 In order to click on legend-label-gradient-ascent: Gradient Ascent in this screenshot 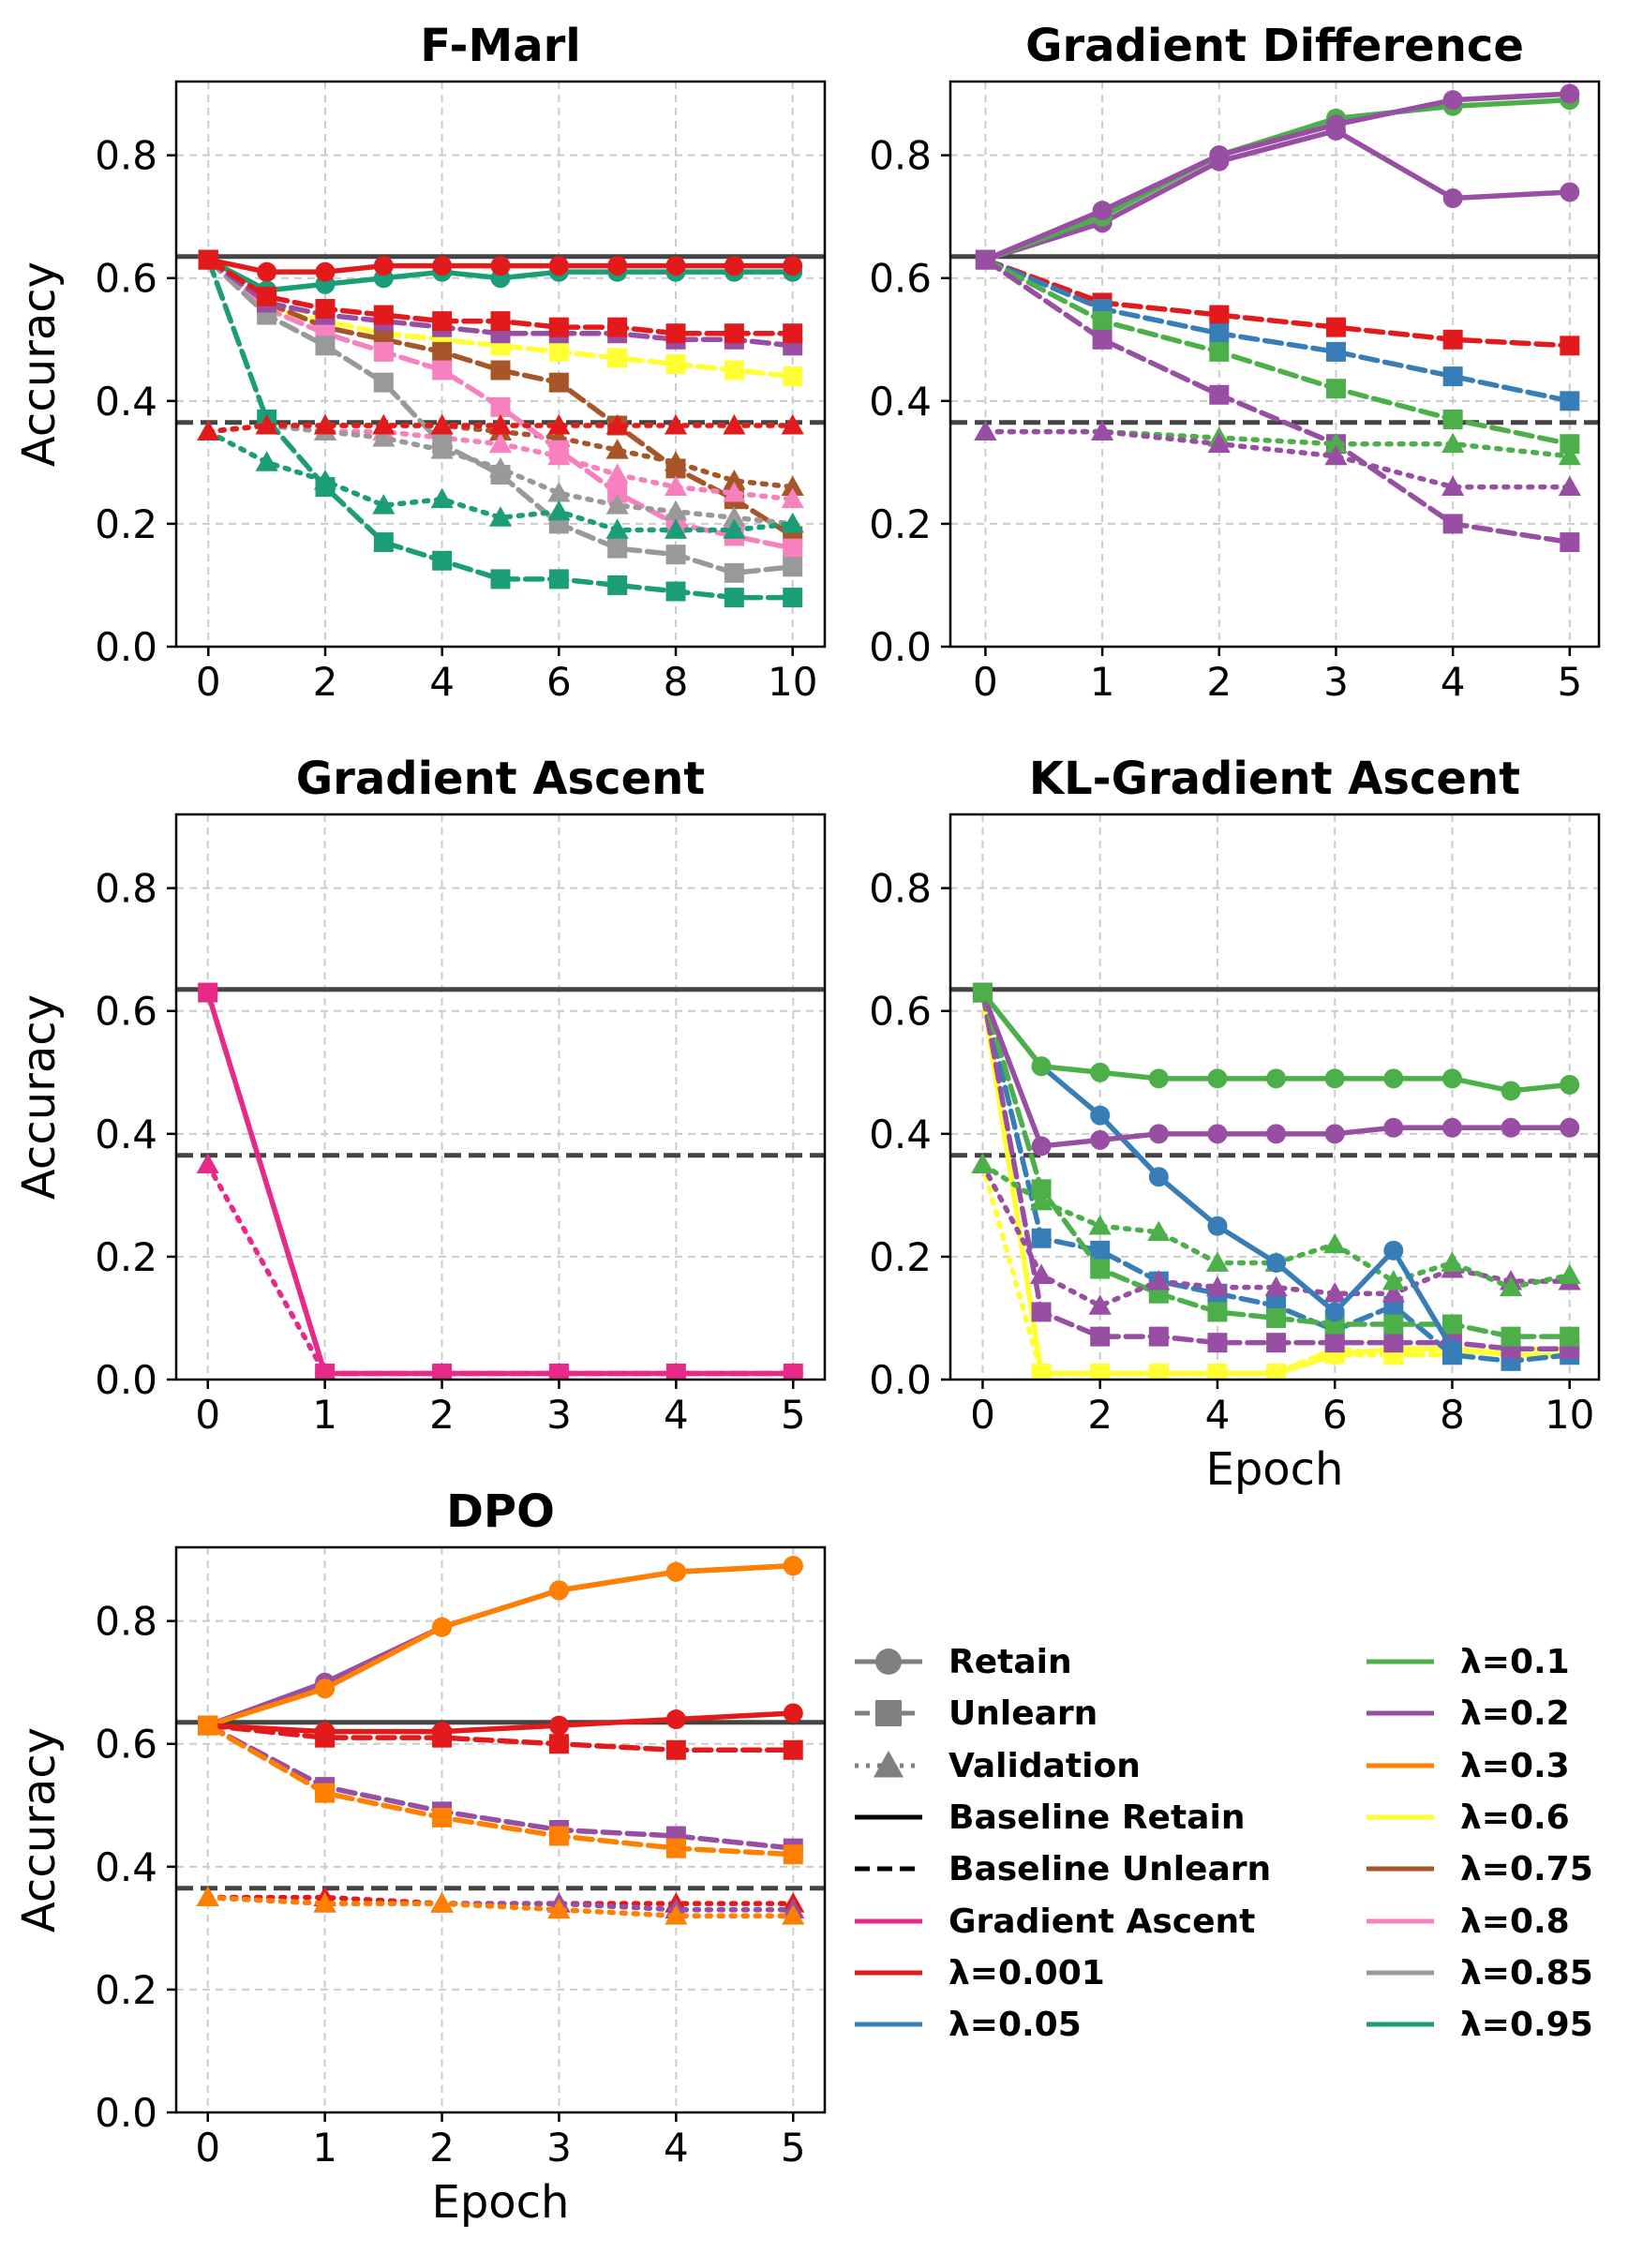, I will do `click(1101, 1921)`.